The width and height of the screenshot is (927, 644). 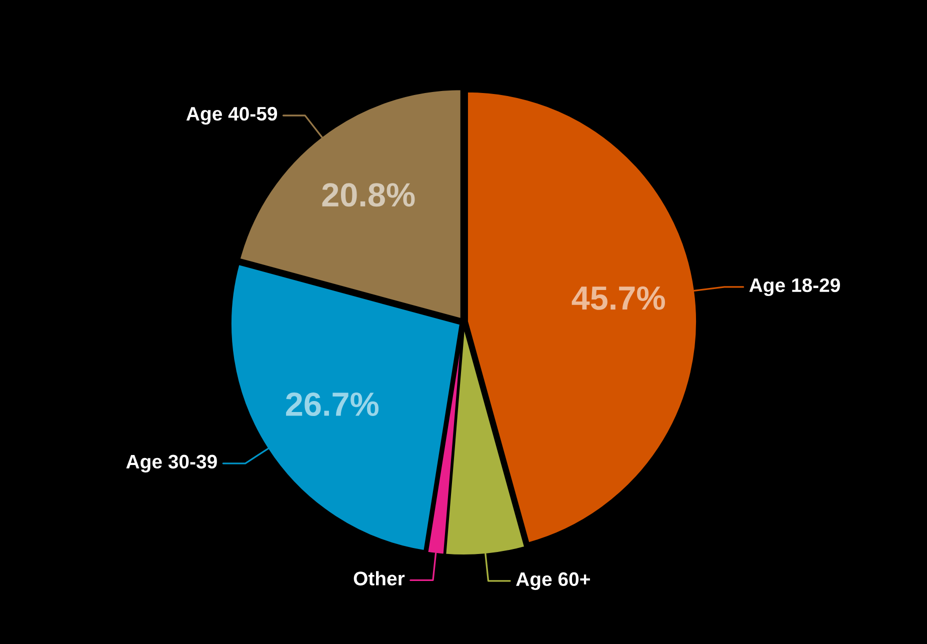 What do you see at coordinates (794, 287) in the screenshot?
I see `slice-label: Age 18-29` at bounding box center [794, 287].